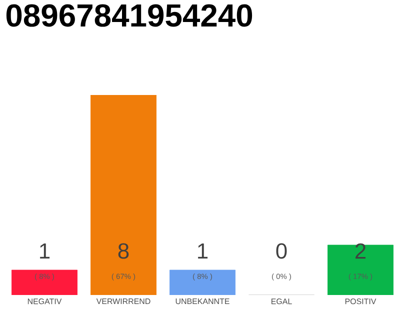 This screenshot has width=410, height=320. What do you see at coordinates (123, 251) in the screenshot?
I see `data-label: 8` at bounding box center [123, 251].